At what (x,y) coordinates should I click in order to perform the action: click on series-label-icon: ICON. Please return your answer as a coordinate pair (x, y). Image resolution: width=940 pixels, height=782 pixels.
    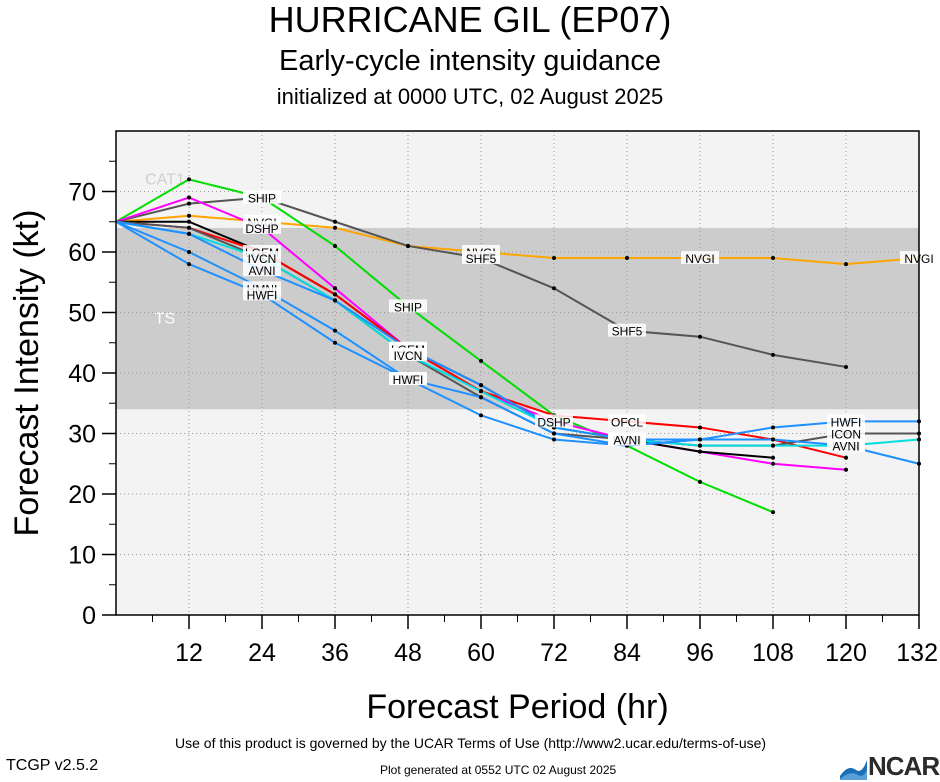
    Looking at the image, I should click on (846, 435).